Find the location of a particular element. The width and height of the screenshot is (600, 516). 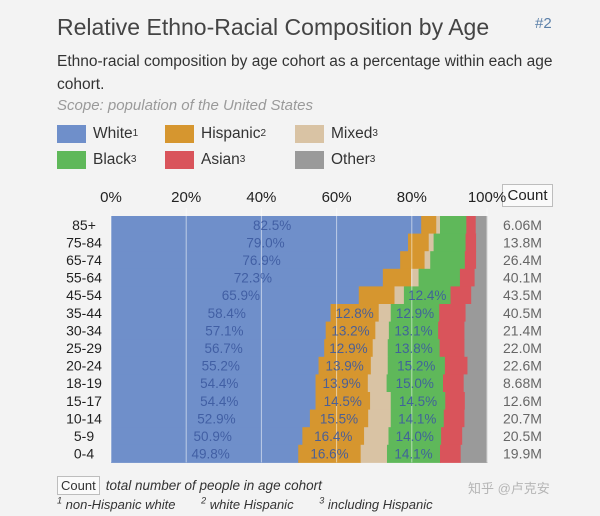

data-label-white: 72.3% is located at coordinates (253, 278).